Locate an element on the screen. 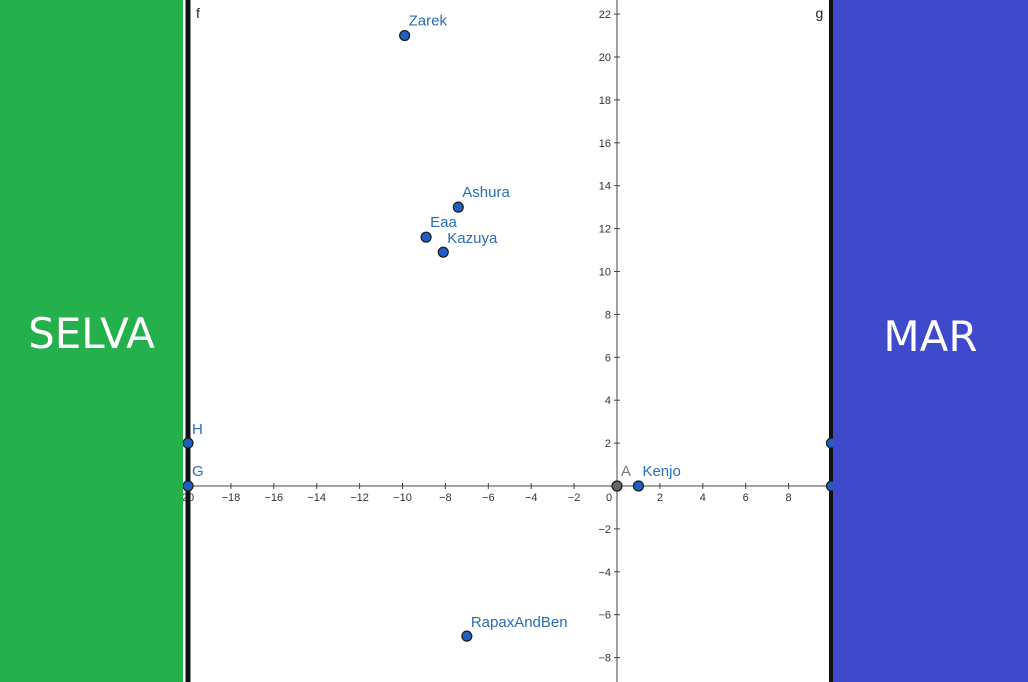 Image resolution: width=1028 pixels, height=682 pixels. y-tick-label: 4 is located at coordinates (608, 401).